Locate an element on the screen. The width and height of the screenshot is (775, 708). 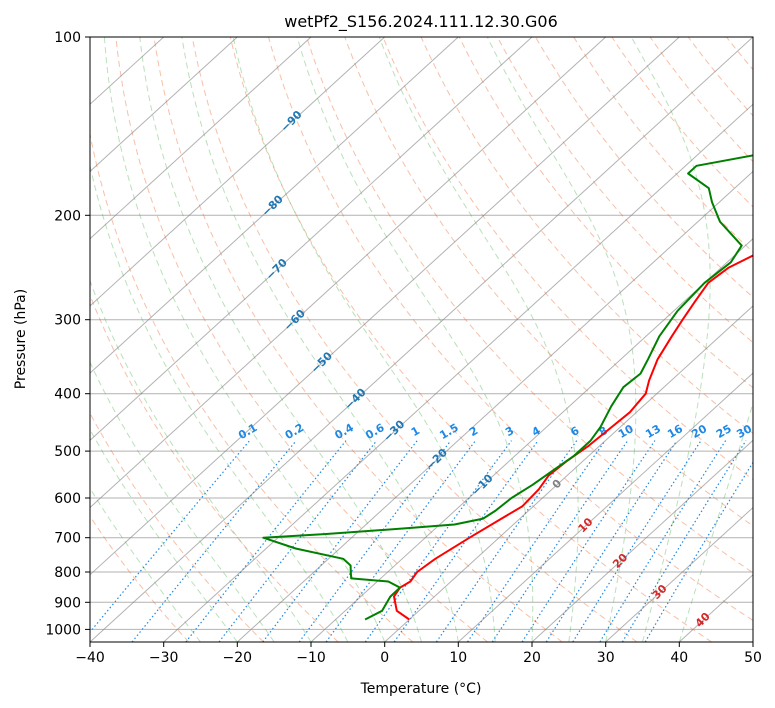
x-tick-label: −20 is located at coordinates (238, 658).